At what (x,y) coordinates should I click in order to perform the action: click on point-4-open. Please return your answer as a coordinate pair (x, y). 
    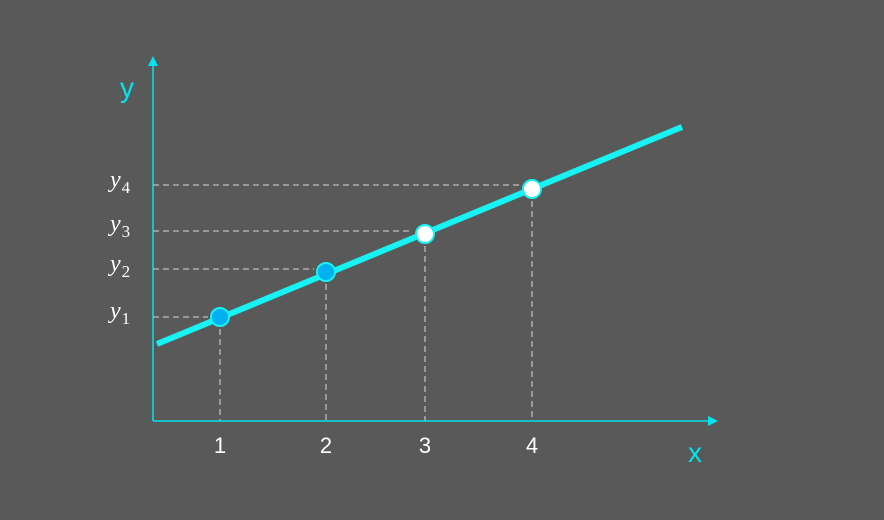
    Looking at the image, I should click on (532, 189).